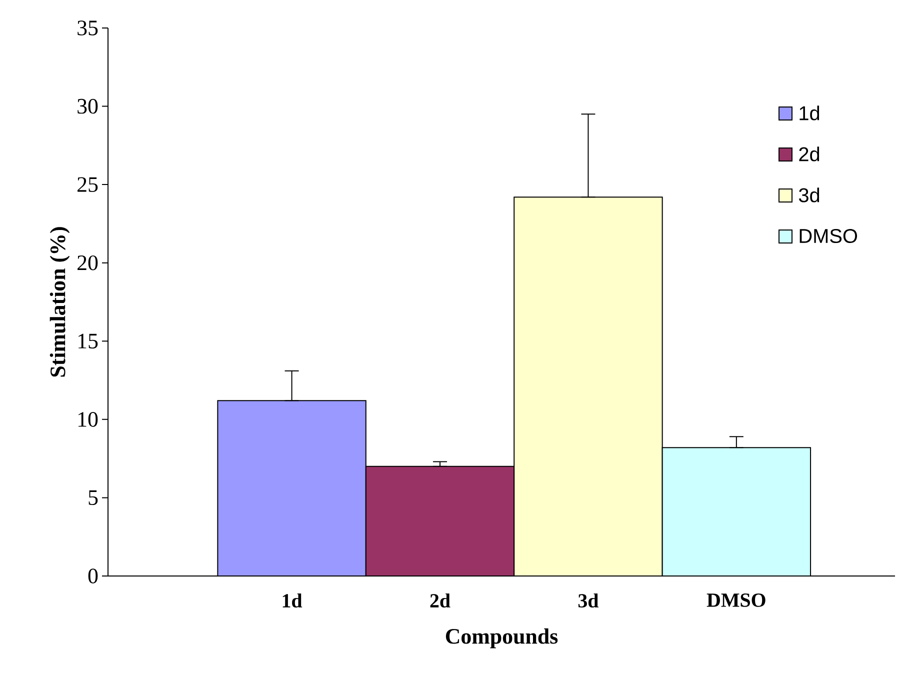 The image size is (911, 677). I want to click on x-tick-label: 3d, so click(588, 601).